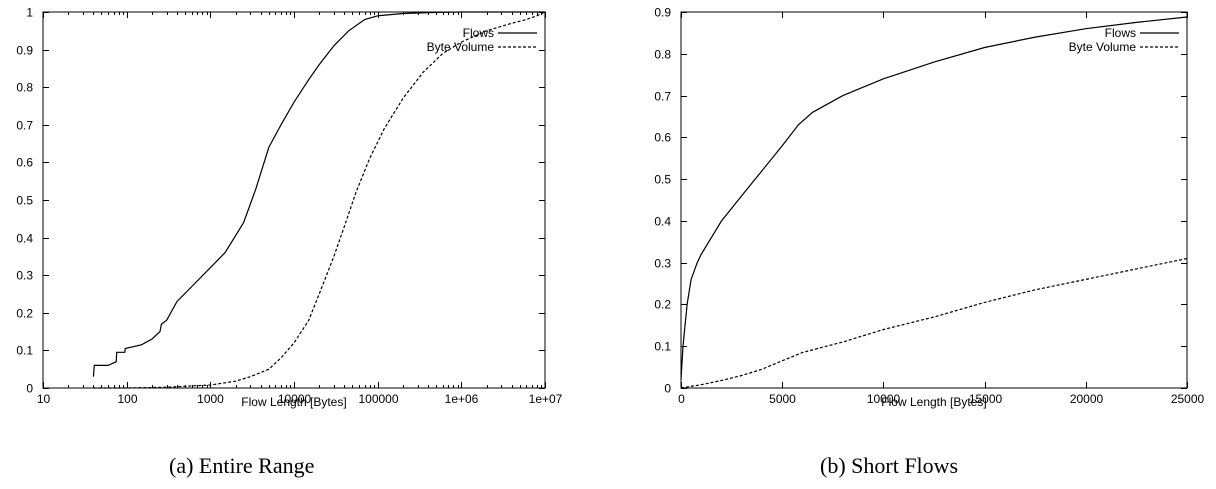 This screenshot has height=489, width=1216. Describe the element at coordinates (681, 399) in the screenshot. I see `x-tick-label: 0` at that location.